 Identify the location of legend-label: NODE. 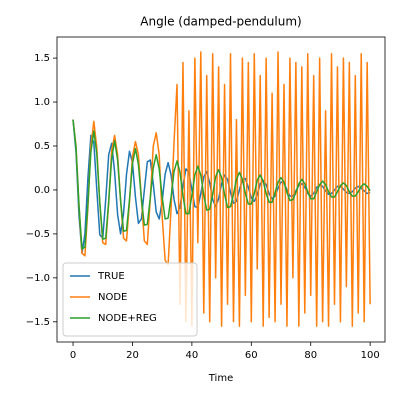
(112, 297).